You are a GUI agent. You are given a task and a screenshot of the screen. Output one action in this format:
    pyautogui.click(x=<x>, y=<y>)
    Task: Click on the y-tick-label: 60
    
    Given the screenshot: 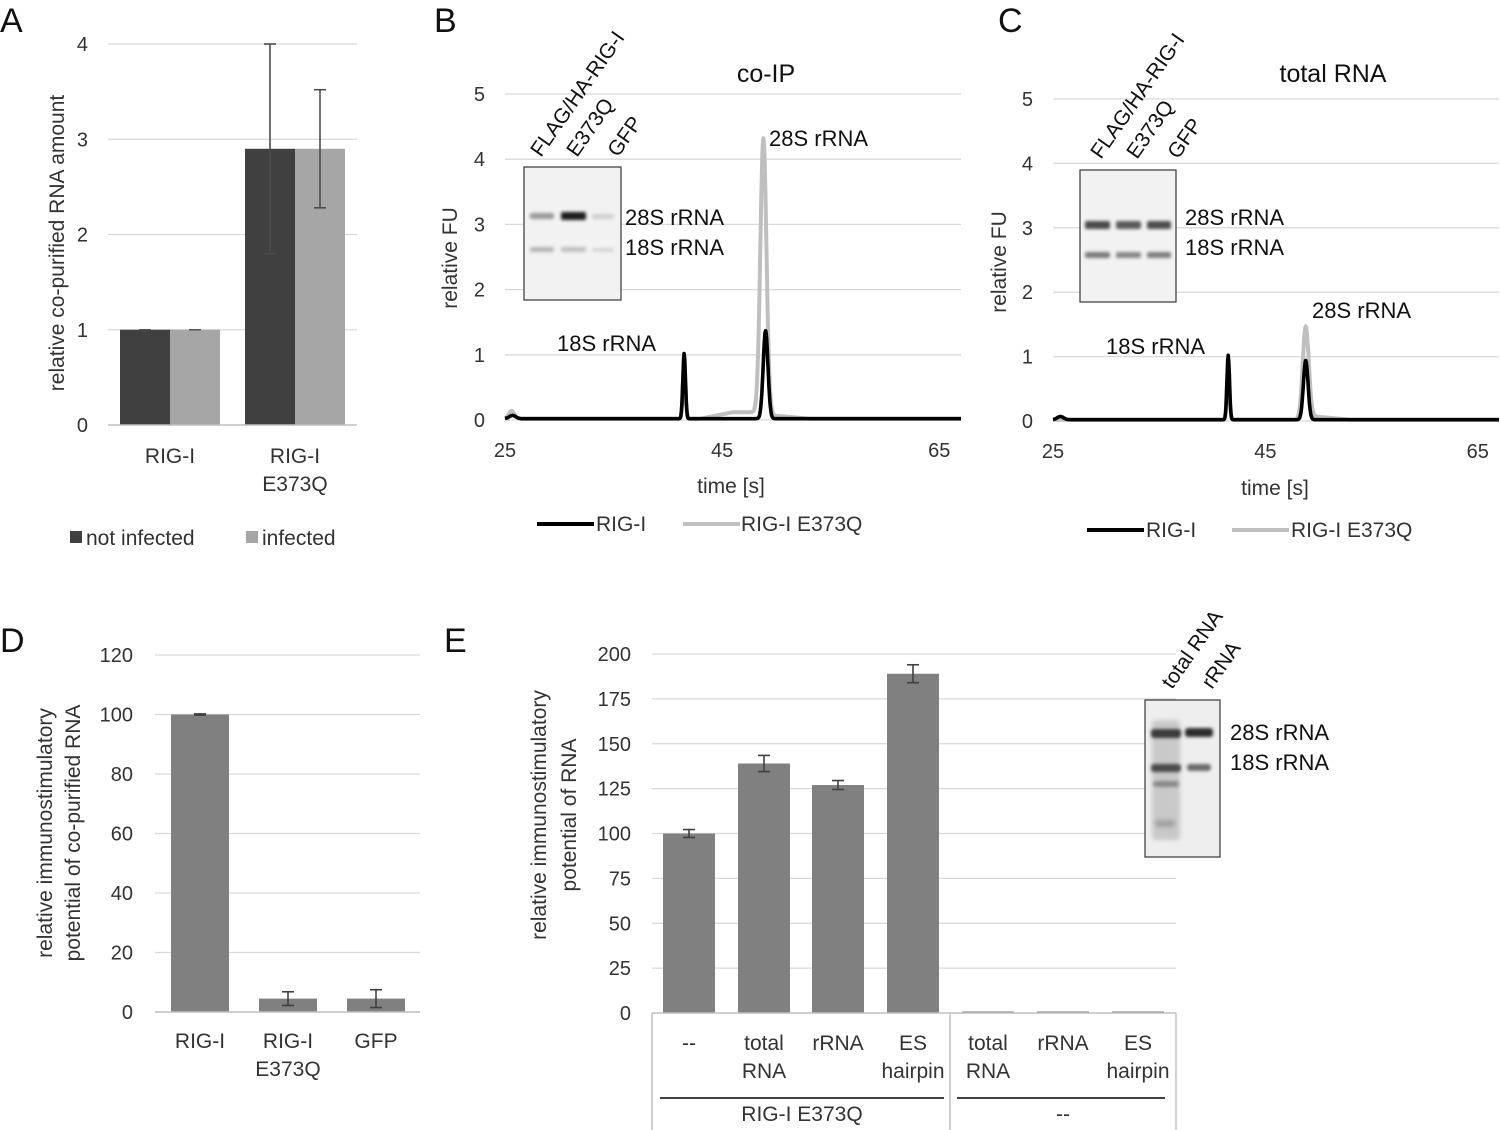 What is the action you would take?
    pyautogui.click(x=122, y=835)
    